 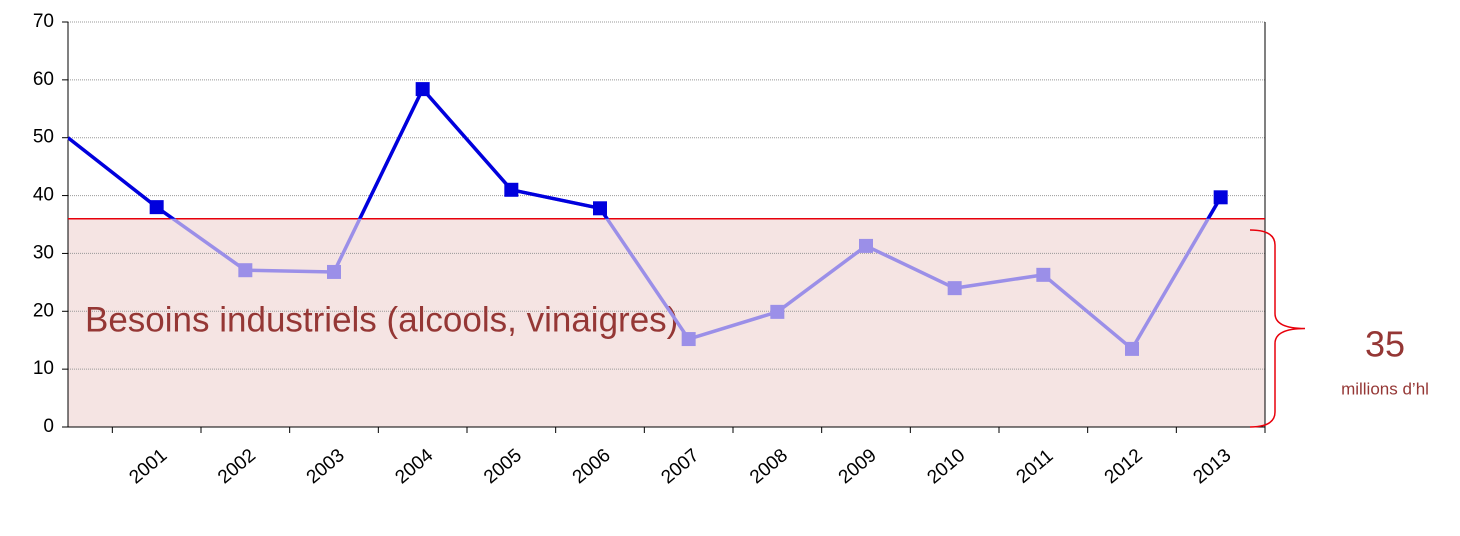 I want to click on x-tick-label: 2008, so click(x=769, y=466).